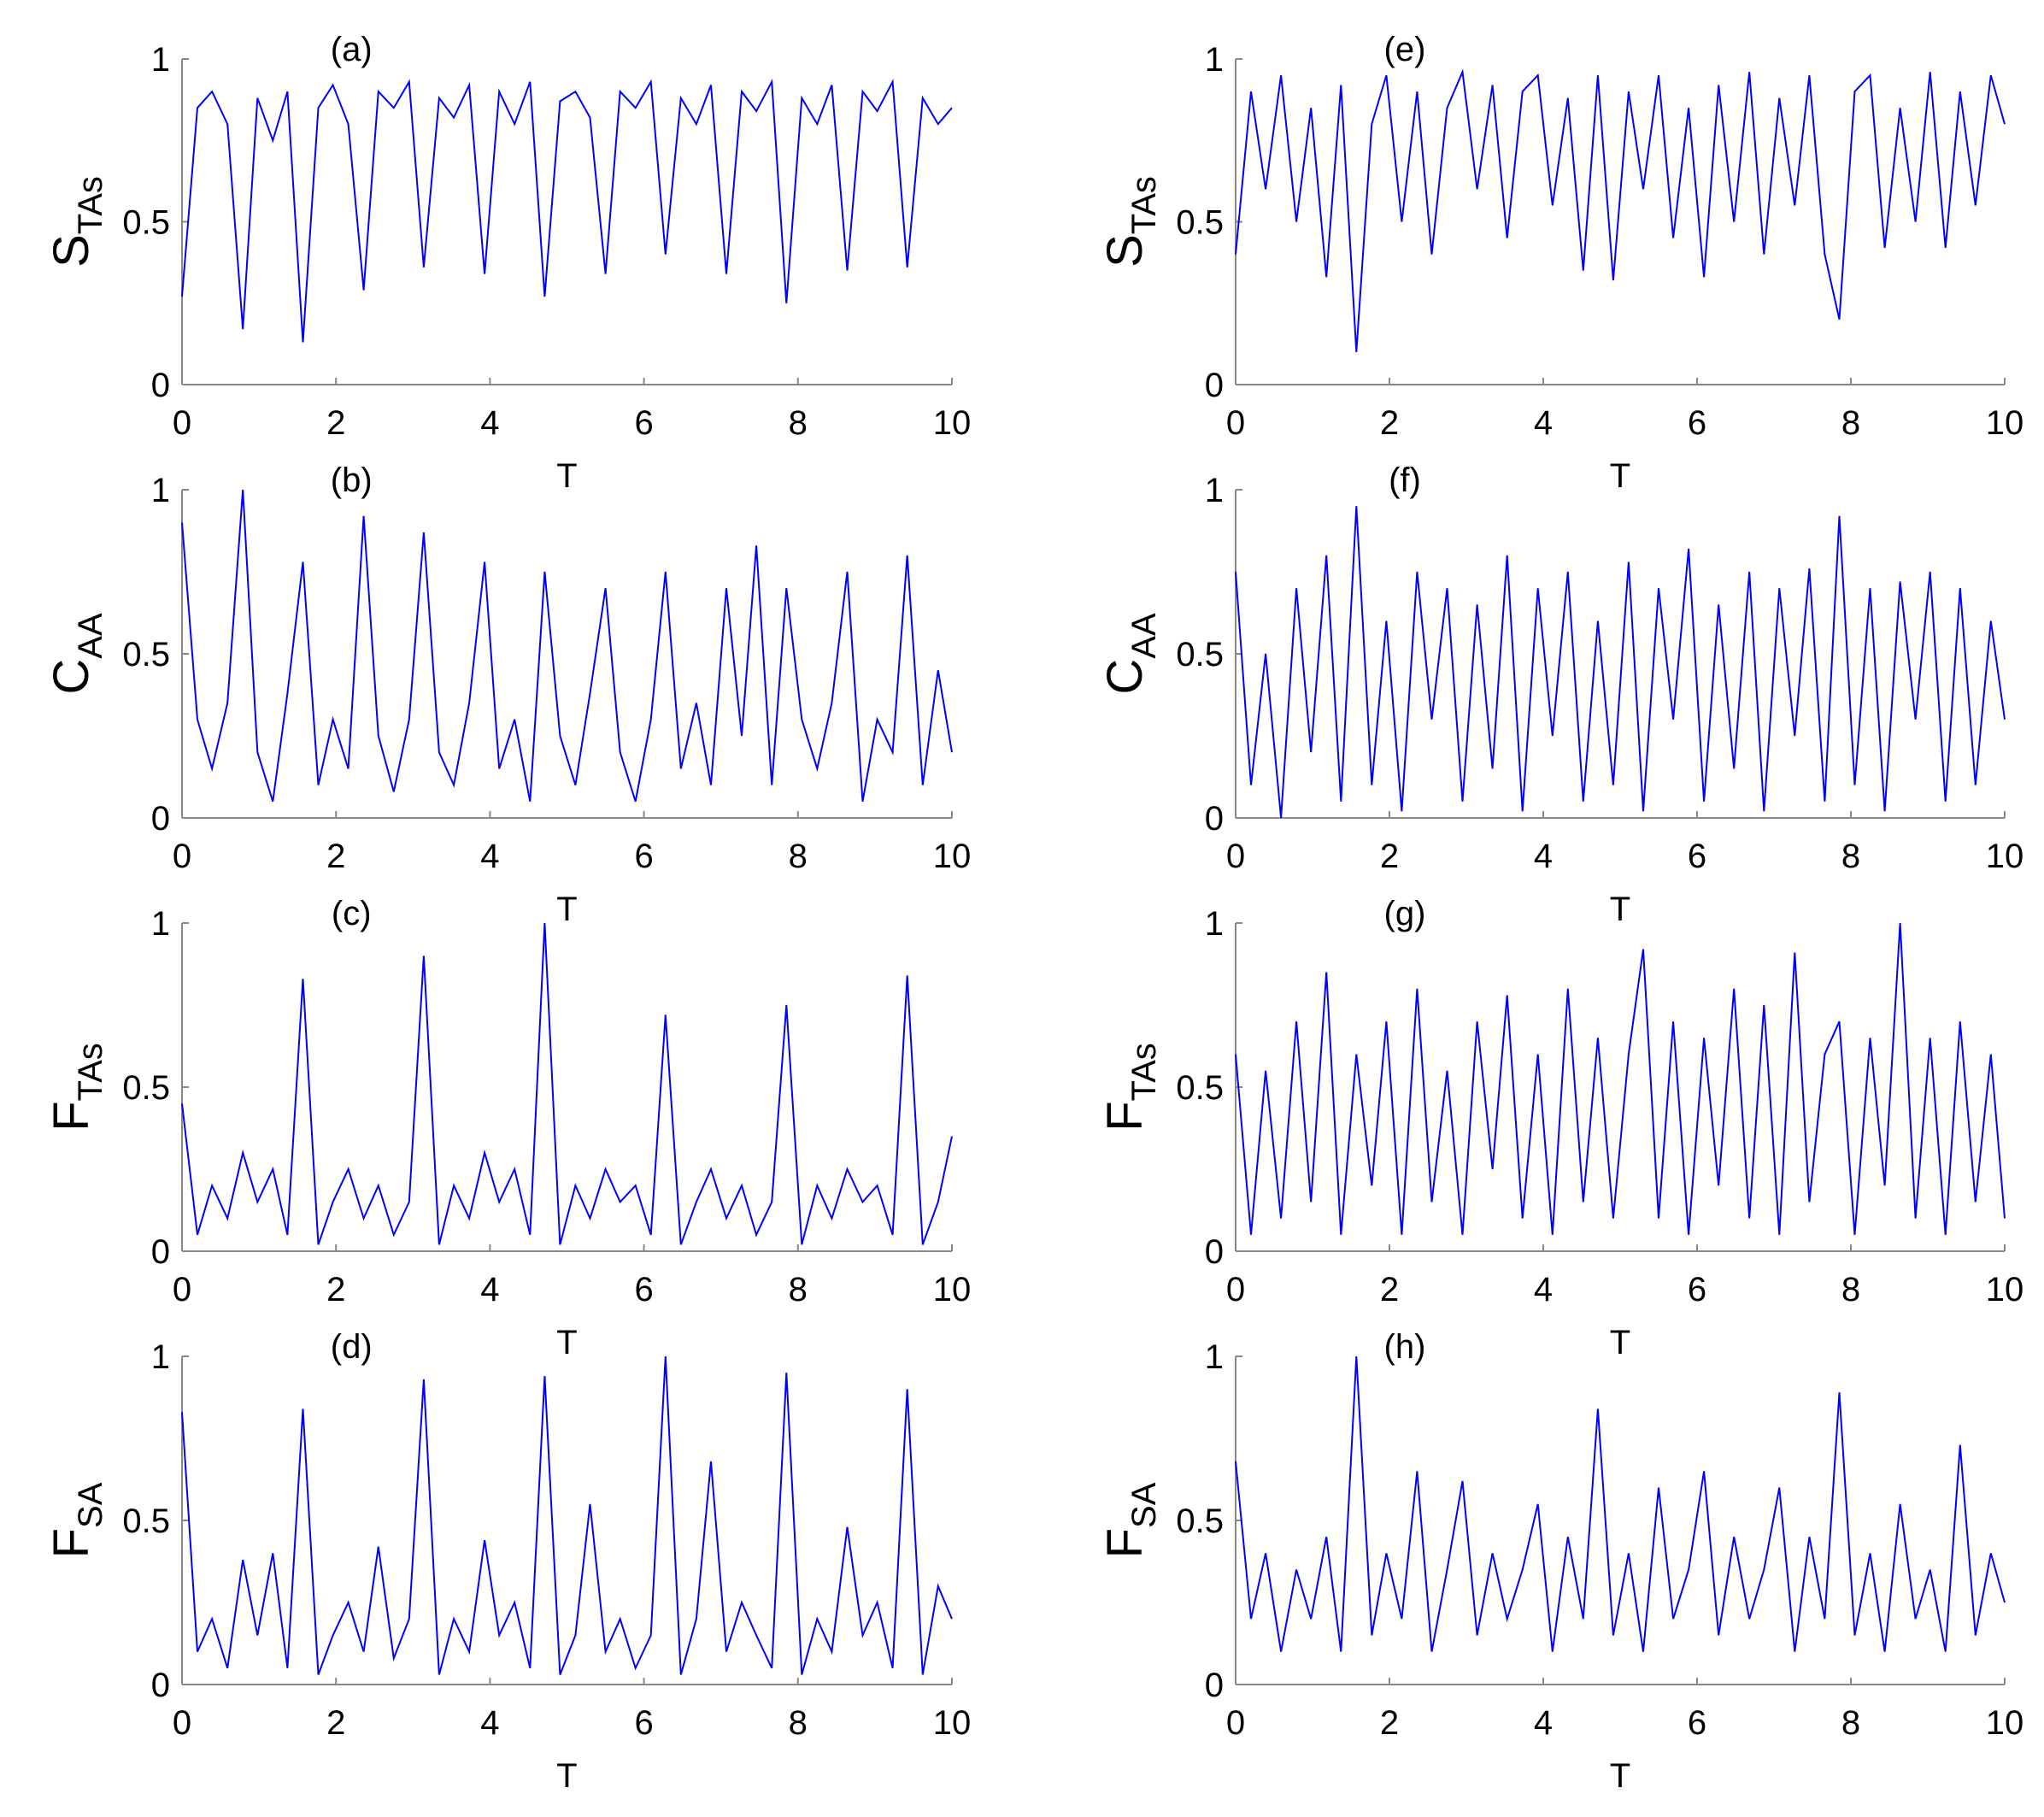 The width and height of the screenshot is (2044, 1817). I want to click on panel-label: (h), so click(1405, 1347).